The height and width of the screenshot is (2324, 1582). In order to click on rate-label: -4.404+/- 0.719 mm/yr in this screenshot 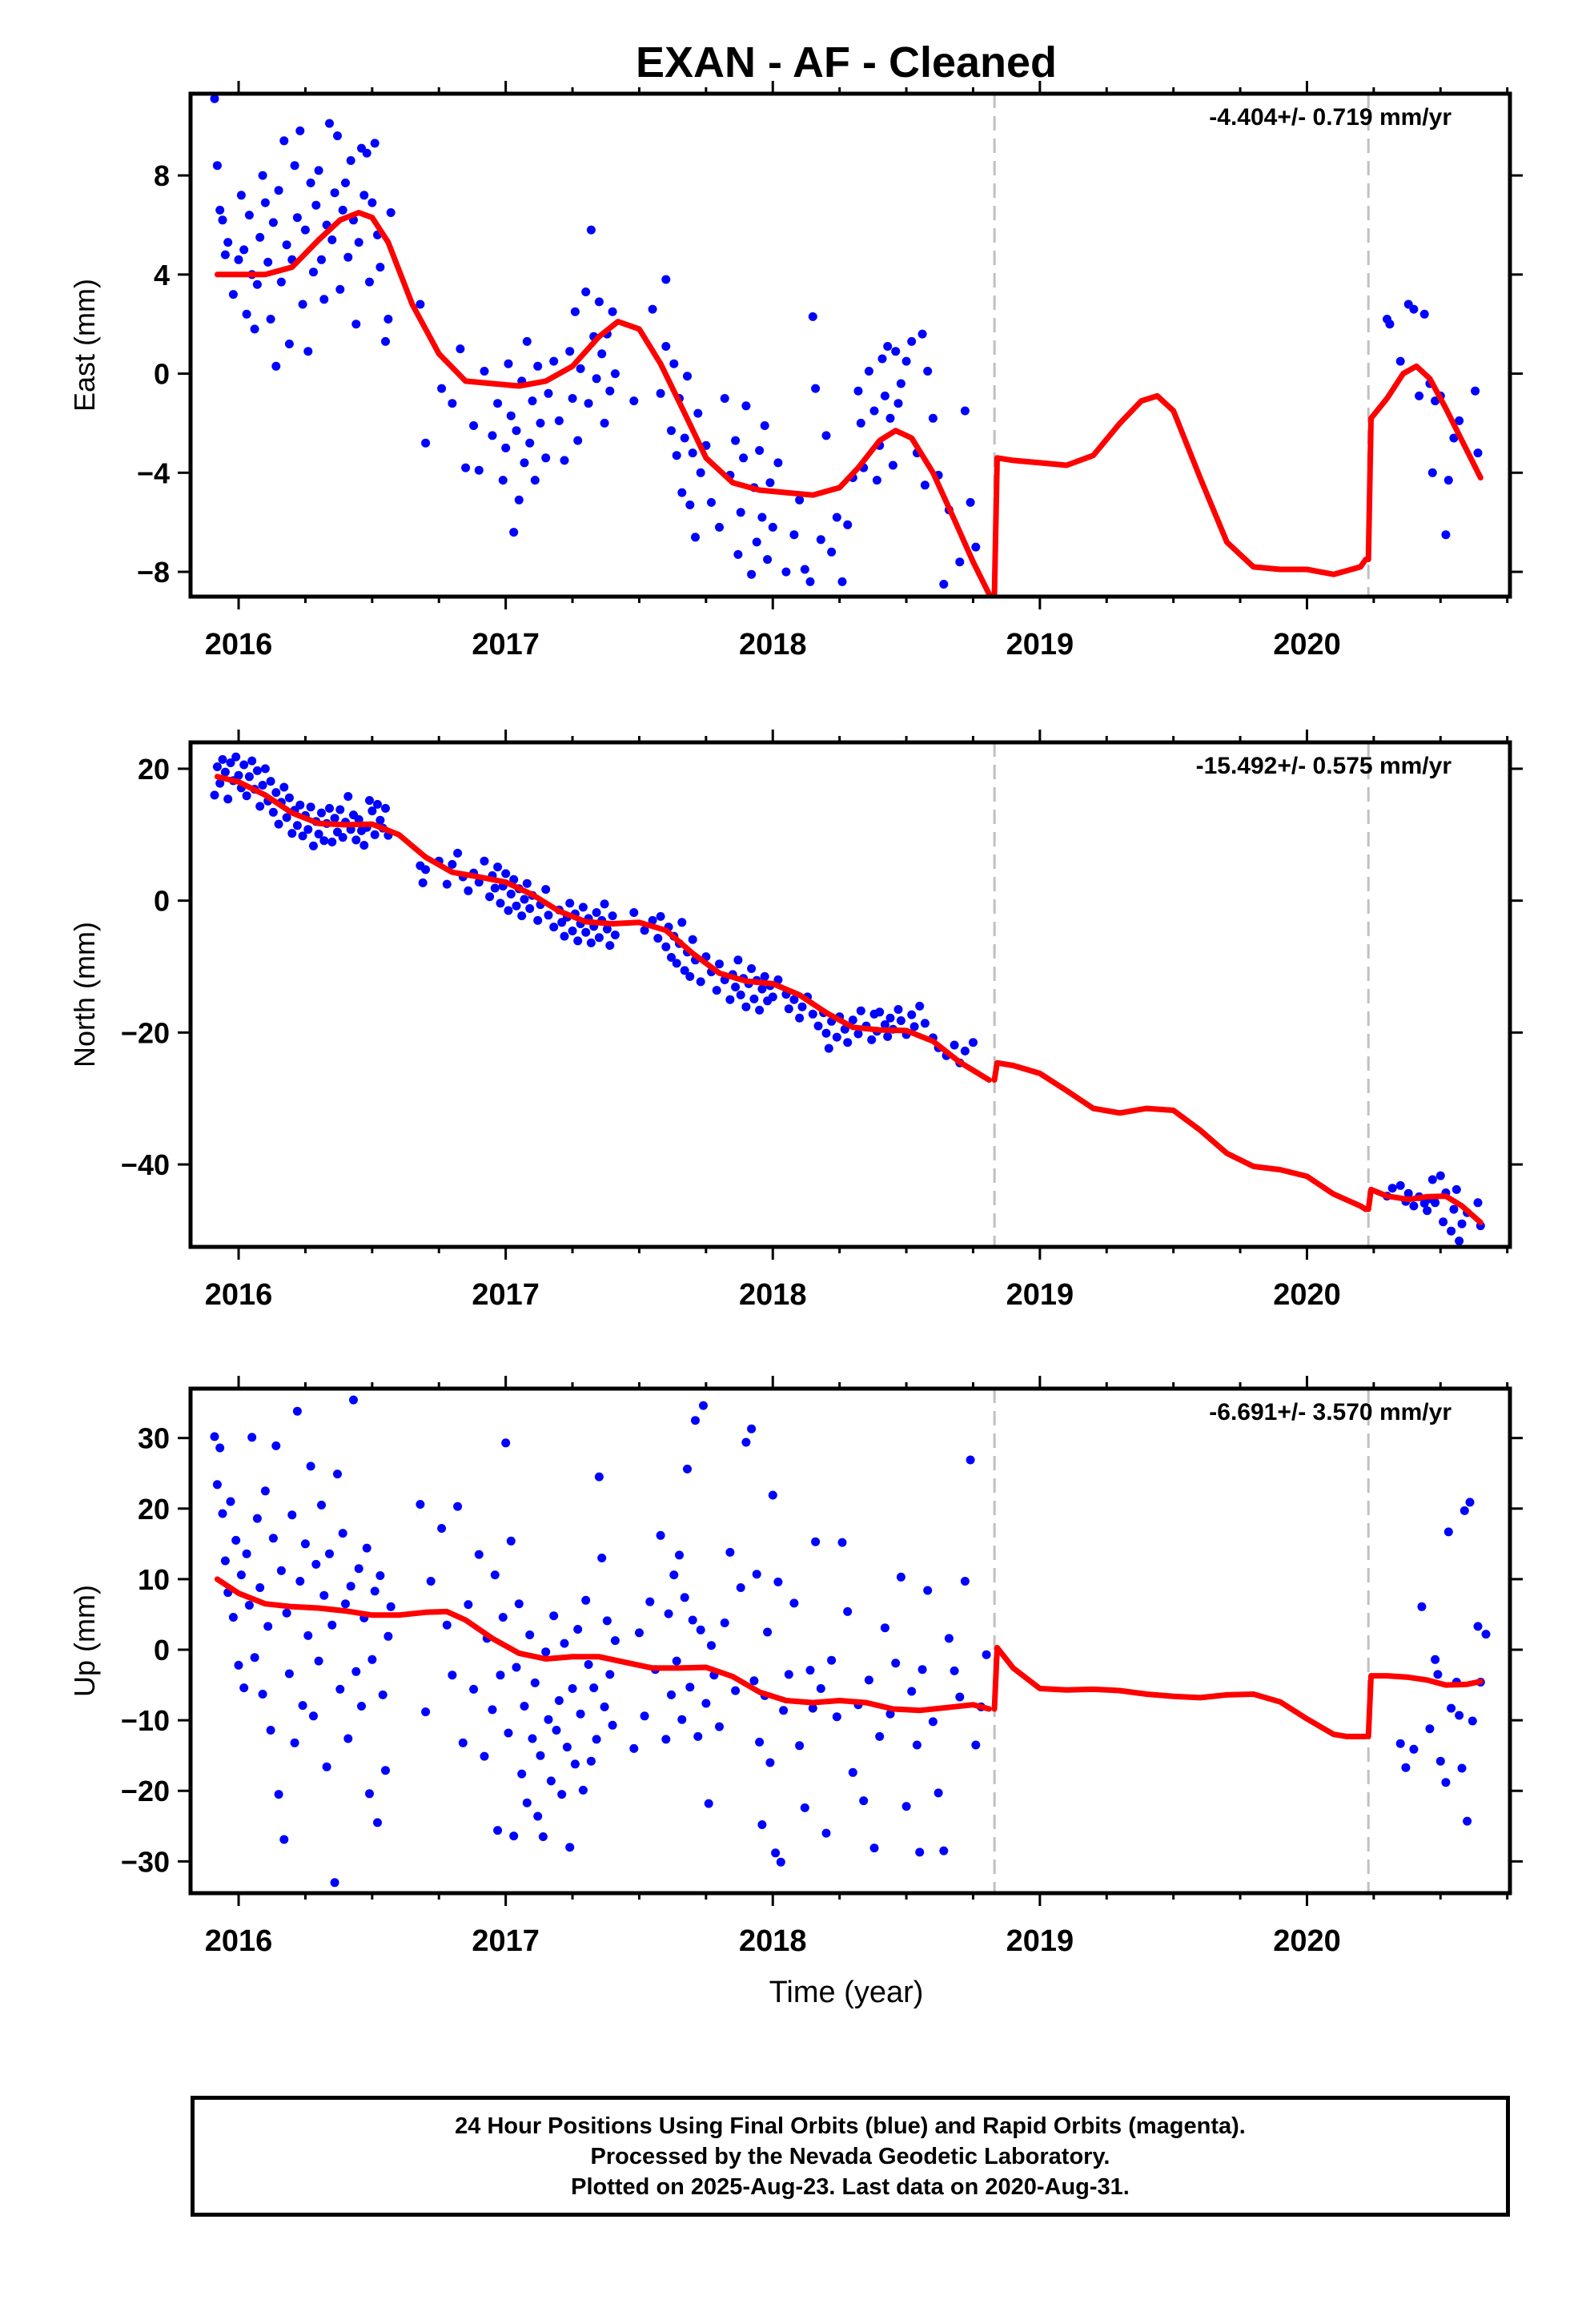, I will do `click(1330, 118)`.